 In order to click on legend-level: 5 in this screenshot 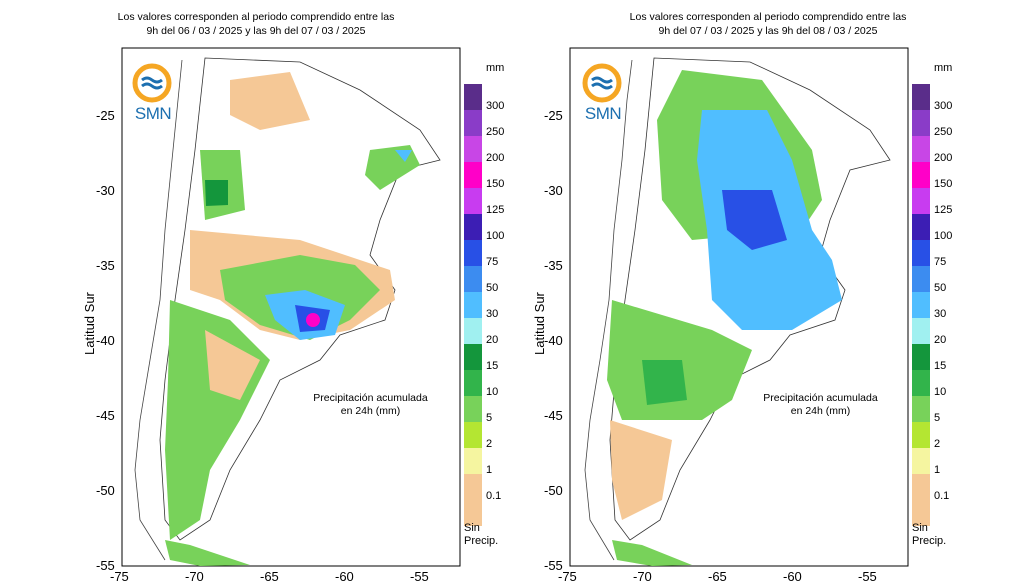, I will do `click(488, 410)`.